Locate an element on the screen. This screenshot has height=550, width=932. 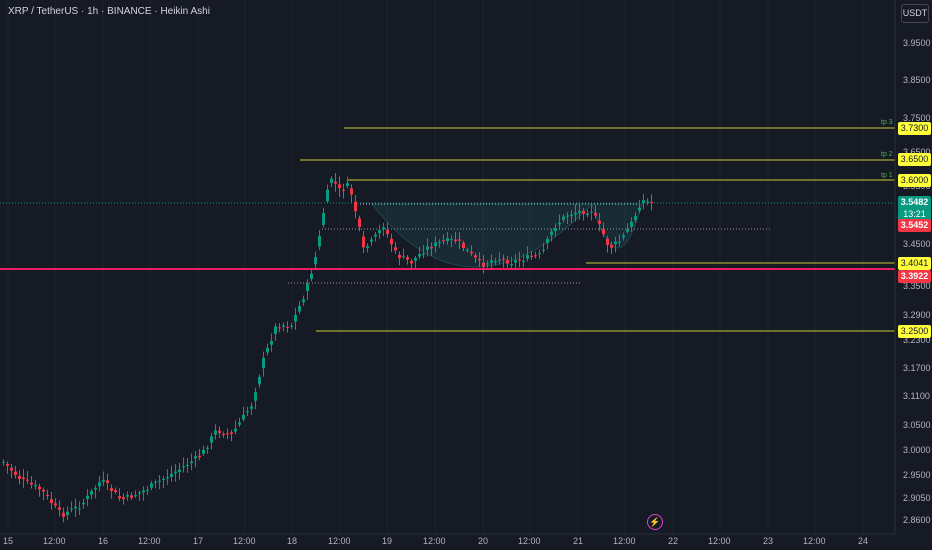
tp1-price-tag: 3.6000 is located at coordinates (914, 180).